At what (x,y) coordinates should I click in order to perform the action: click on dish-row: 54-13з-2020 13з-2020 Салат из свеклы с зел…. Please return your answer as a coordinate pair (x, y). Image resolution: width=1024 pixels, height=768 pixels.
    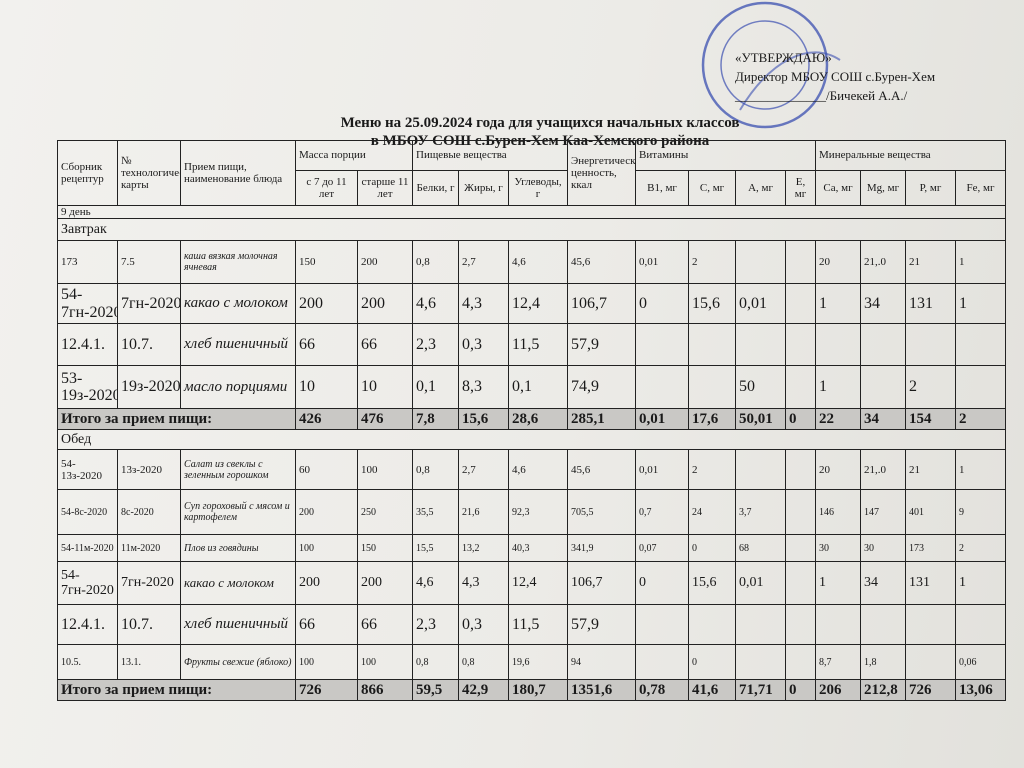
    Looking at the image, I should click on (532, 470).